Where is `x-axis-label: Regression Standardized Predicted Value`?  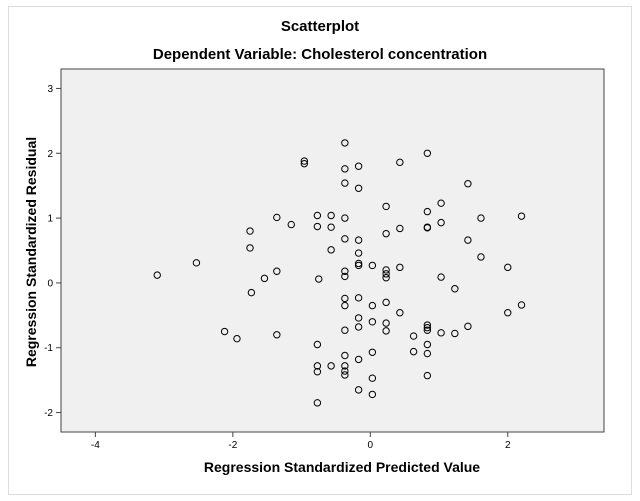 x-axis-label: Regression Standardized Predicted Value is located at coordinates (342, 467).